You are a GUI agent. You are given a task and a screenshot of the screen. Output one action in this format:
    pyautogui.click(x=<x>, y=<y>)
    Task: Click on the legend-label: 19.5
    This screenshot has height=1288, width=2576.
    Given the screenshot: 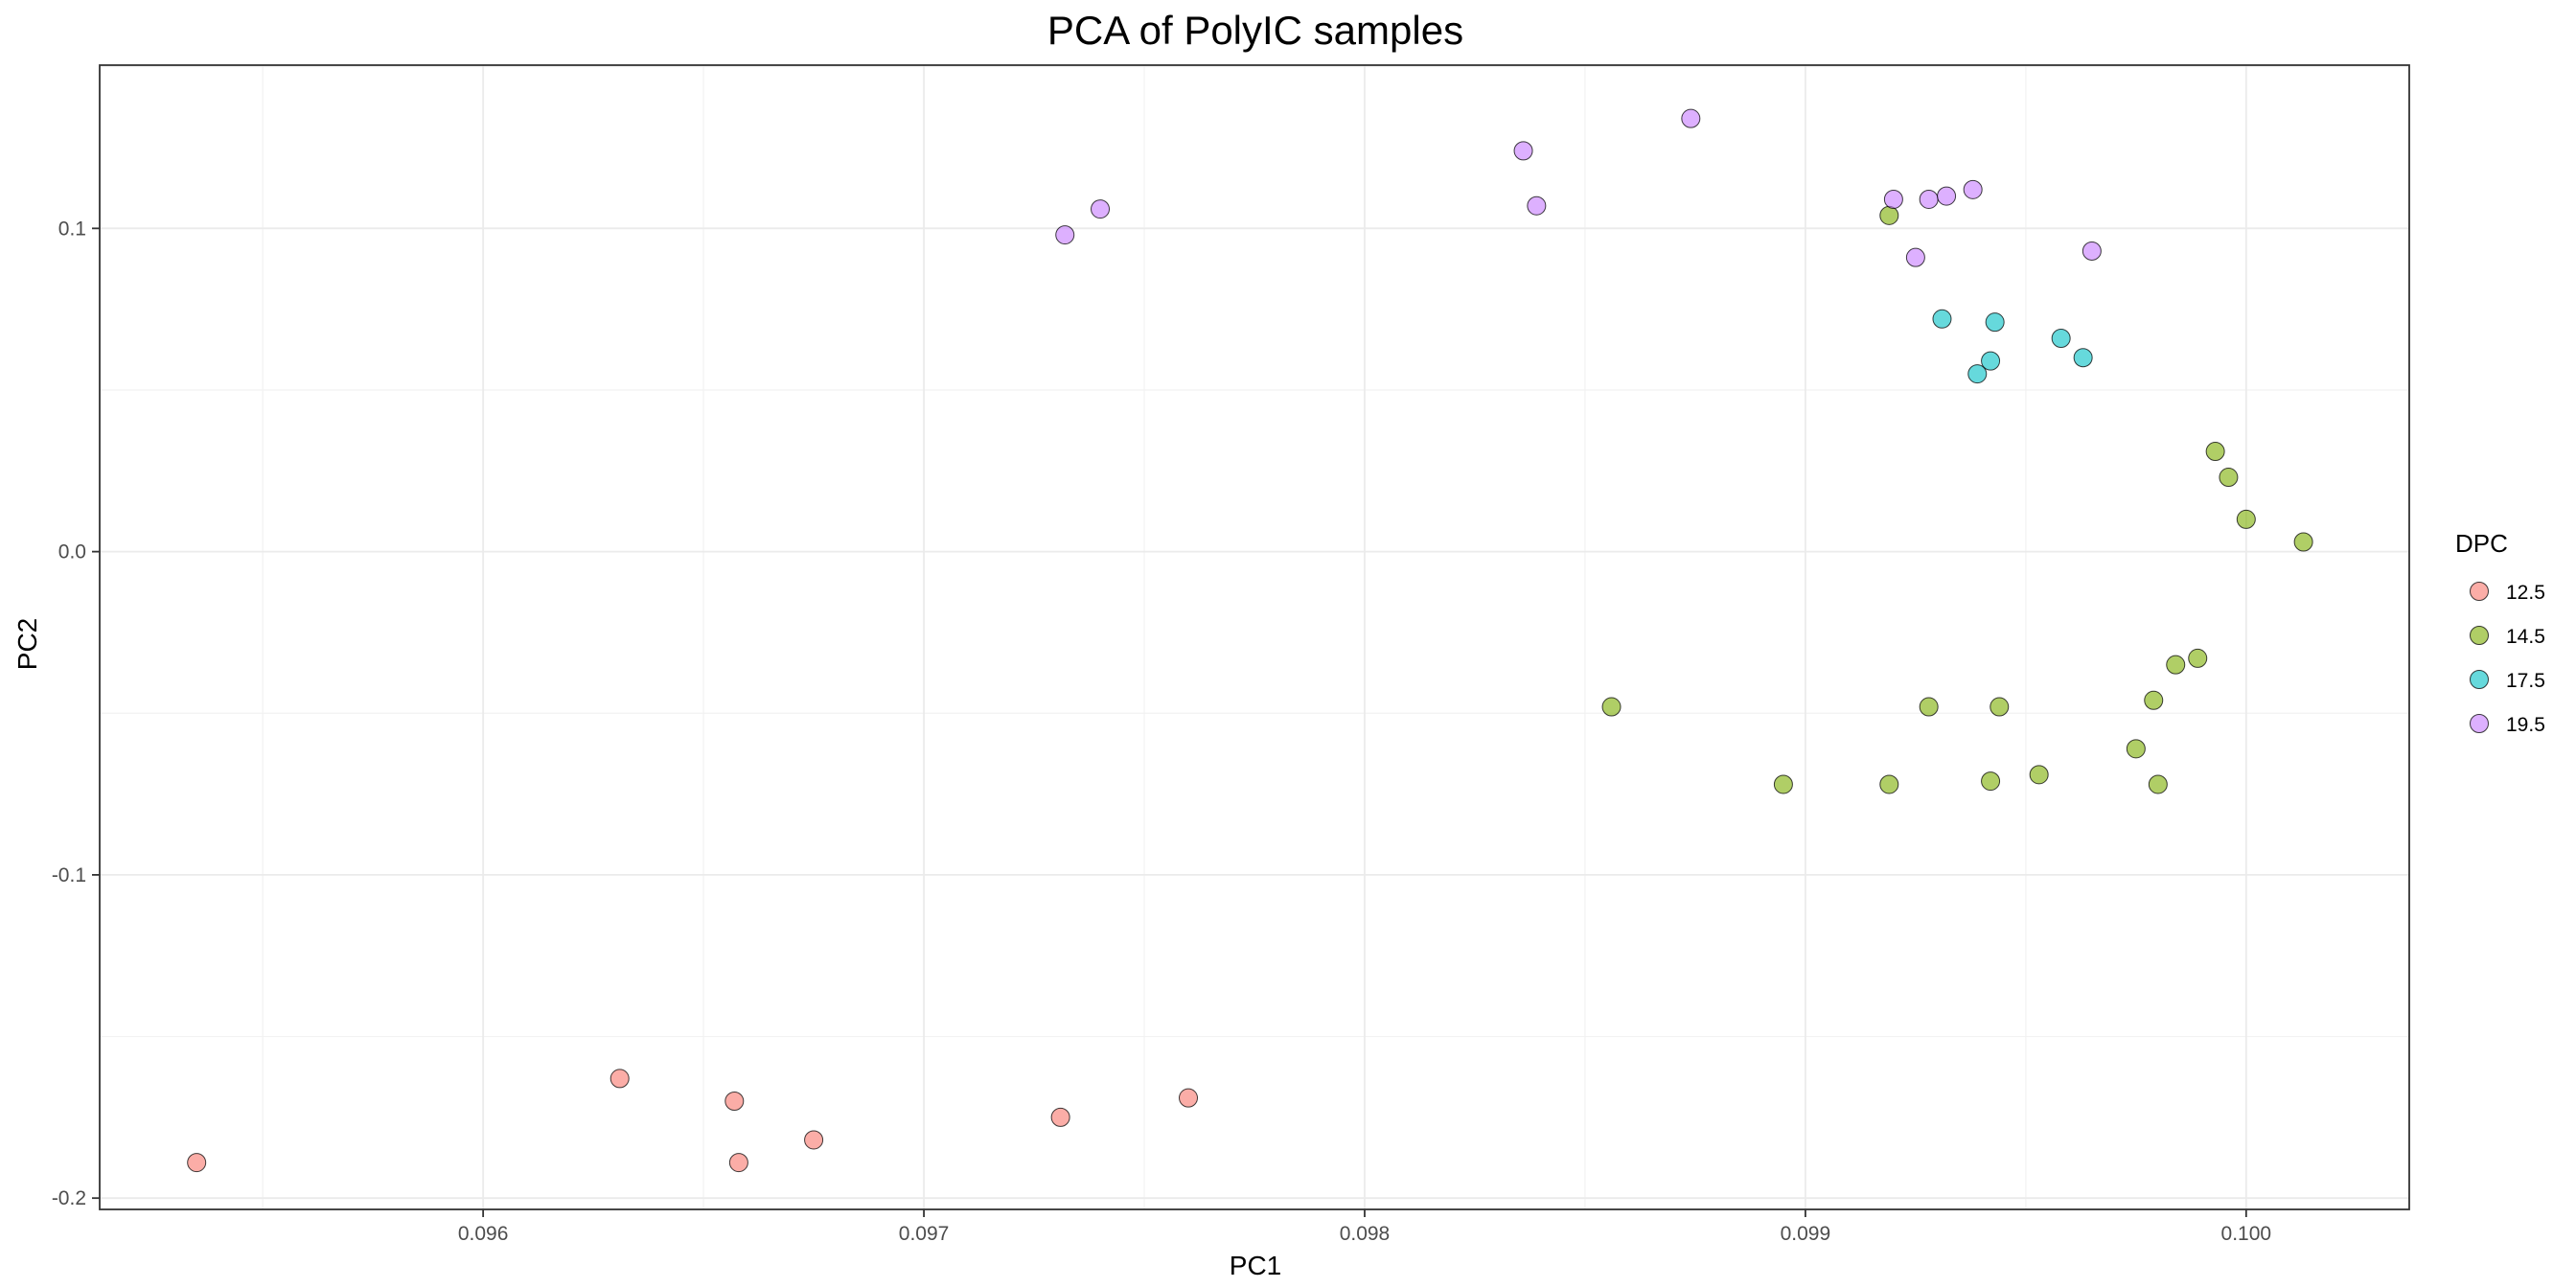 What is the action you would take?
    pyautogui.click(x=2525, y=725)
    